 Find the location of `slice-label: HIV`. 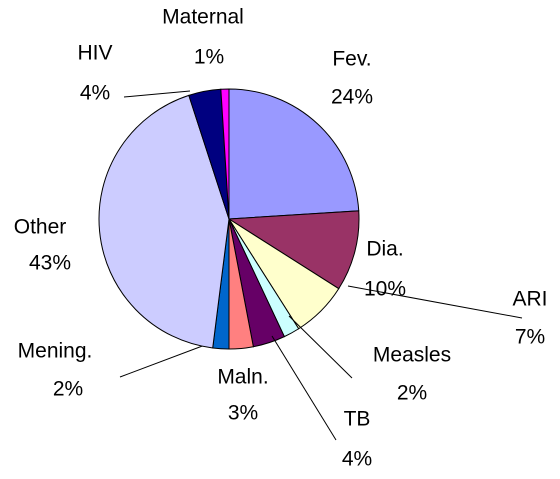

slice-label: HIV is located at coordinates (94, 53).